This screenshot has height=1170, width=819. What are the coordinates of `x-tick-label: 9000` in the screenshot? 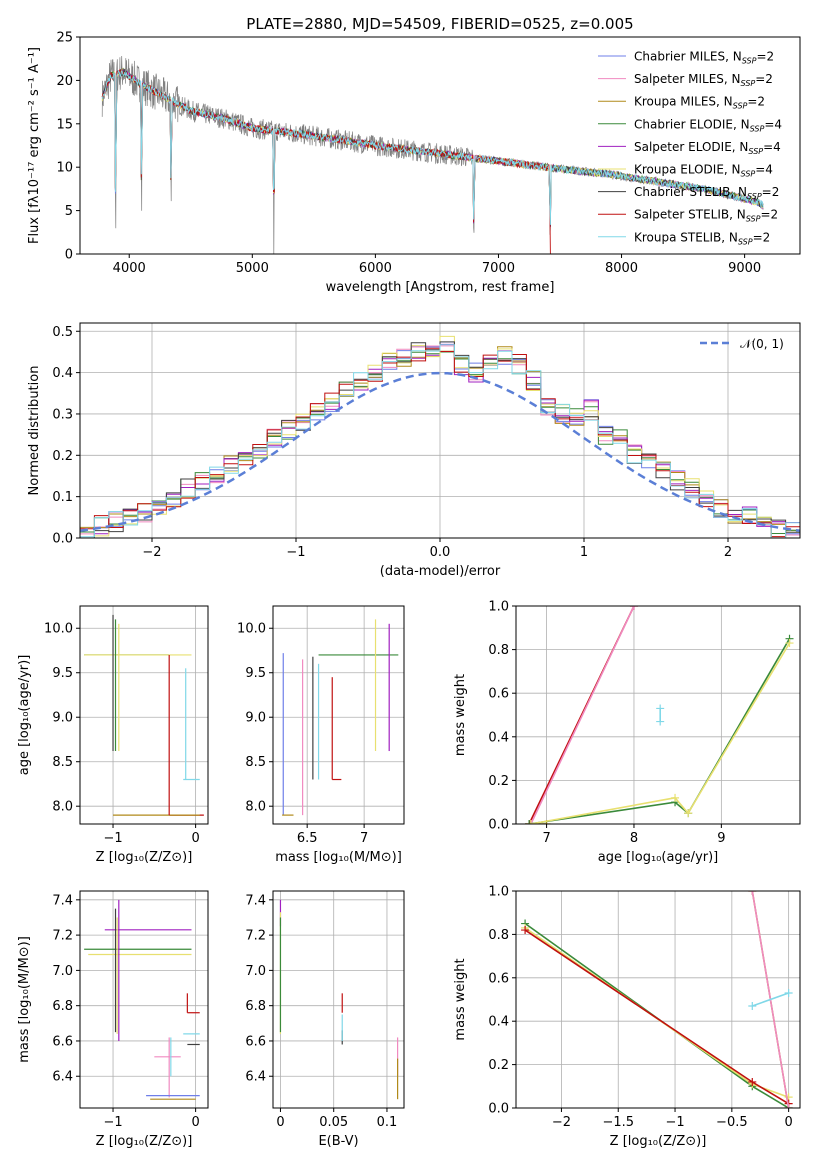 It's located at (744, 268).